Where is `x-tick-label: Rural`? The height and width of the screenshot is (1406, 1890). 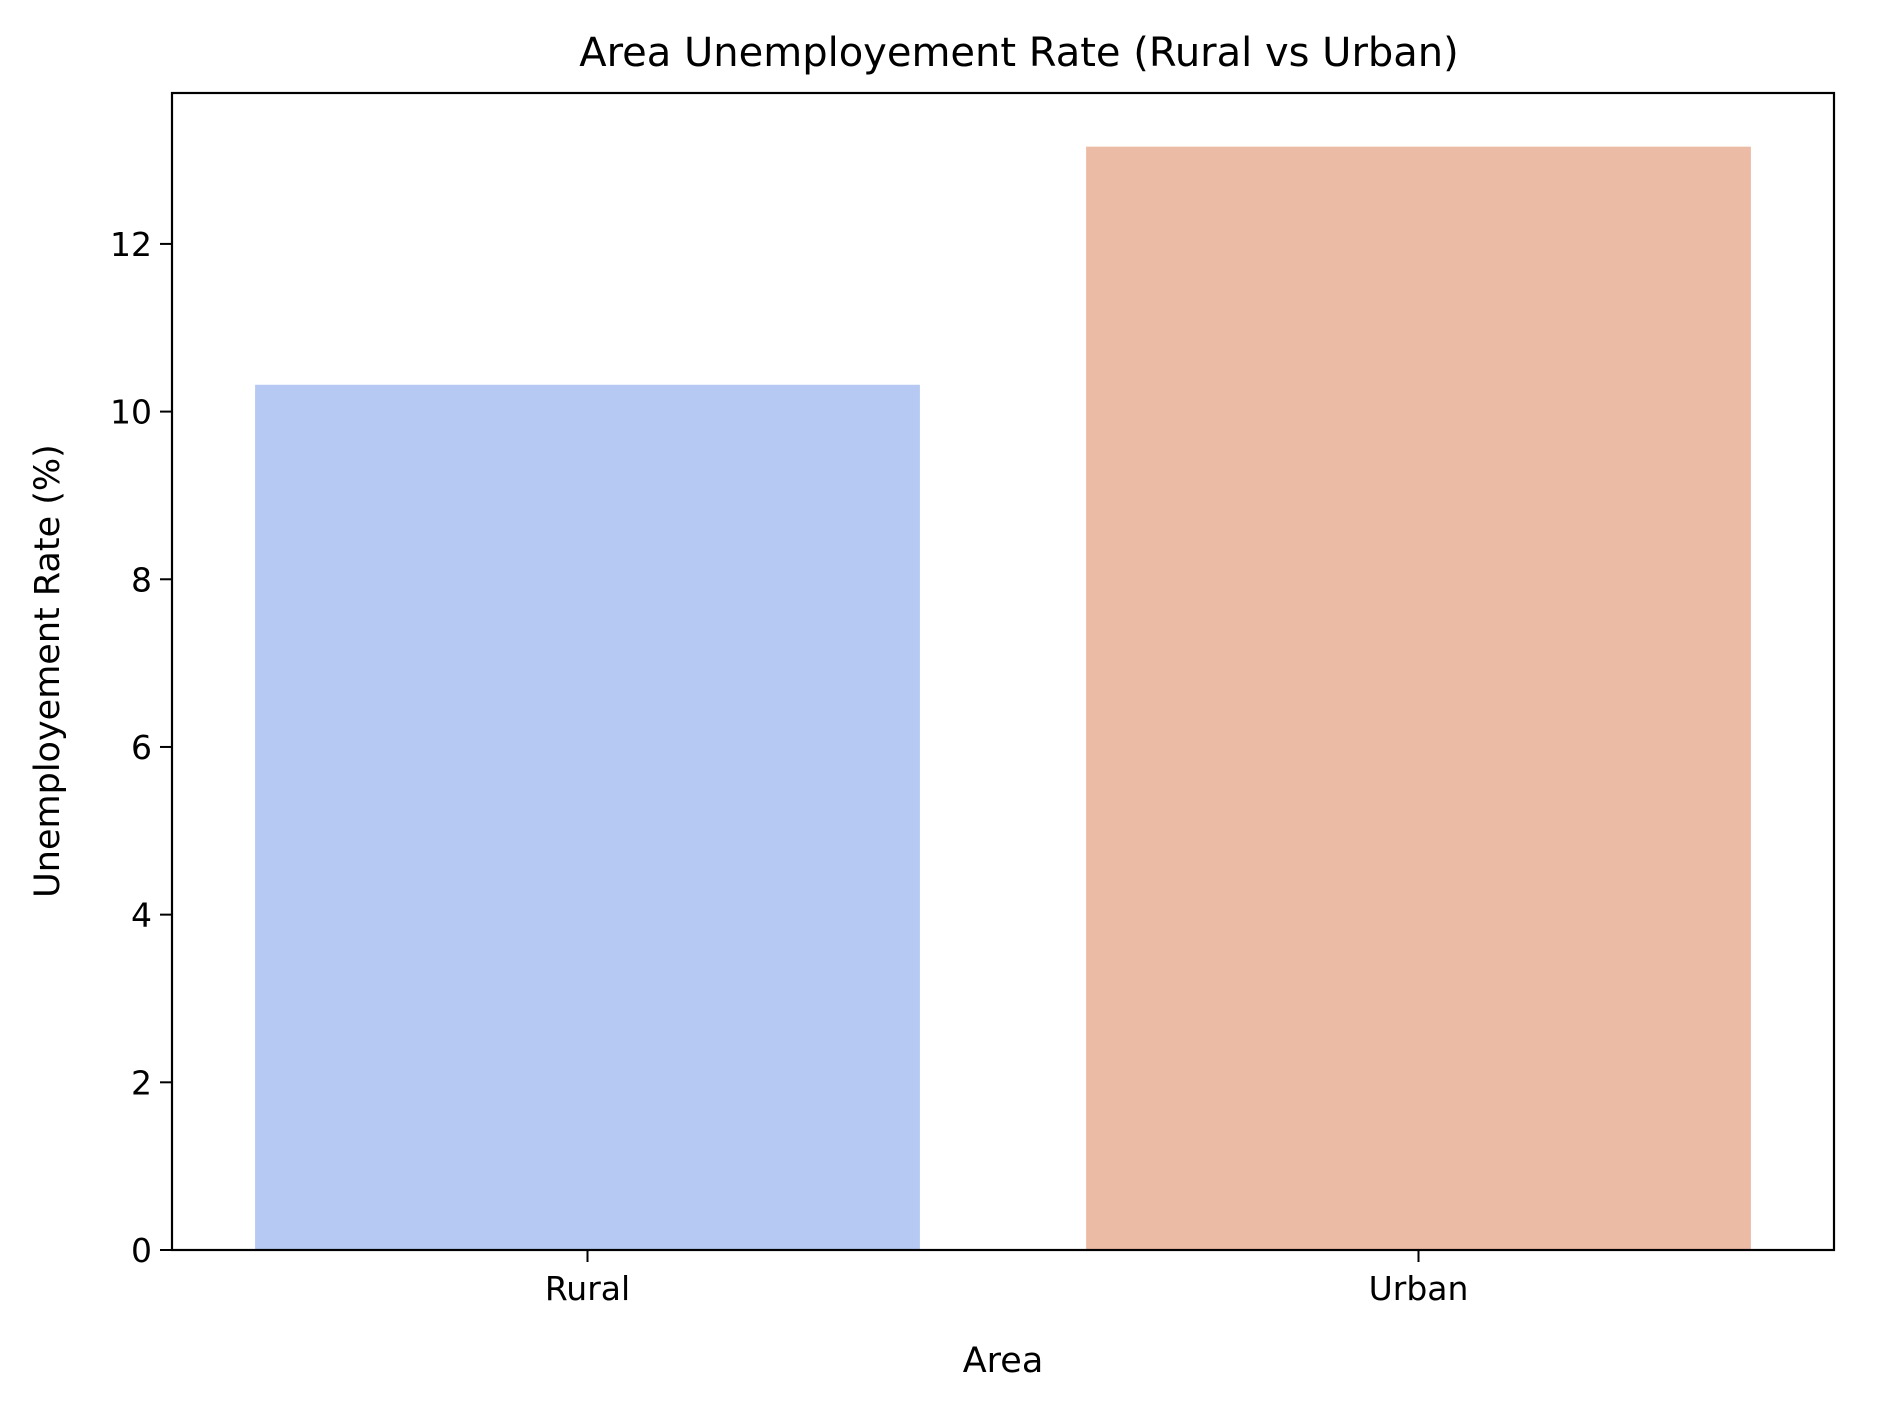 x-tick-label: Rural is located at coordinates (587, 1288).